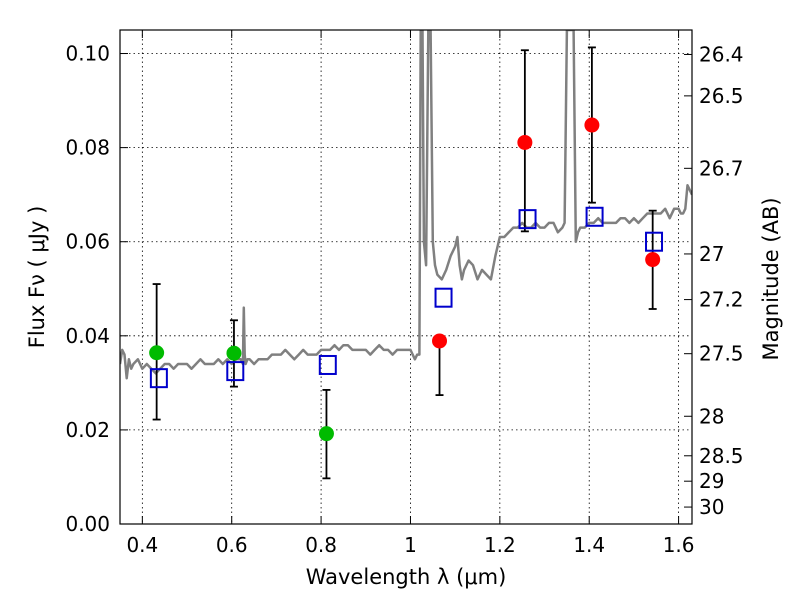  What do you see at coordinates (711, 254) in the screenshot?
I see `y2-tick-label: 27` at bounding box center [711, 254].